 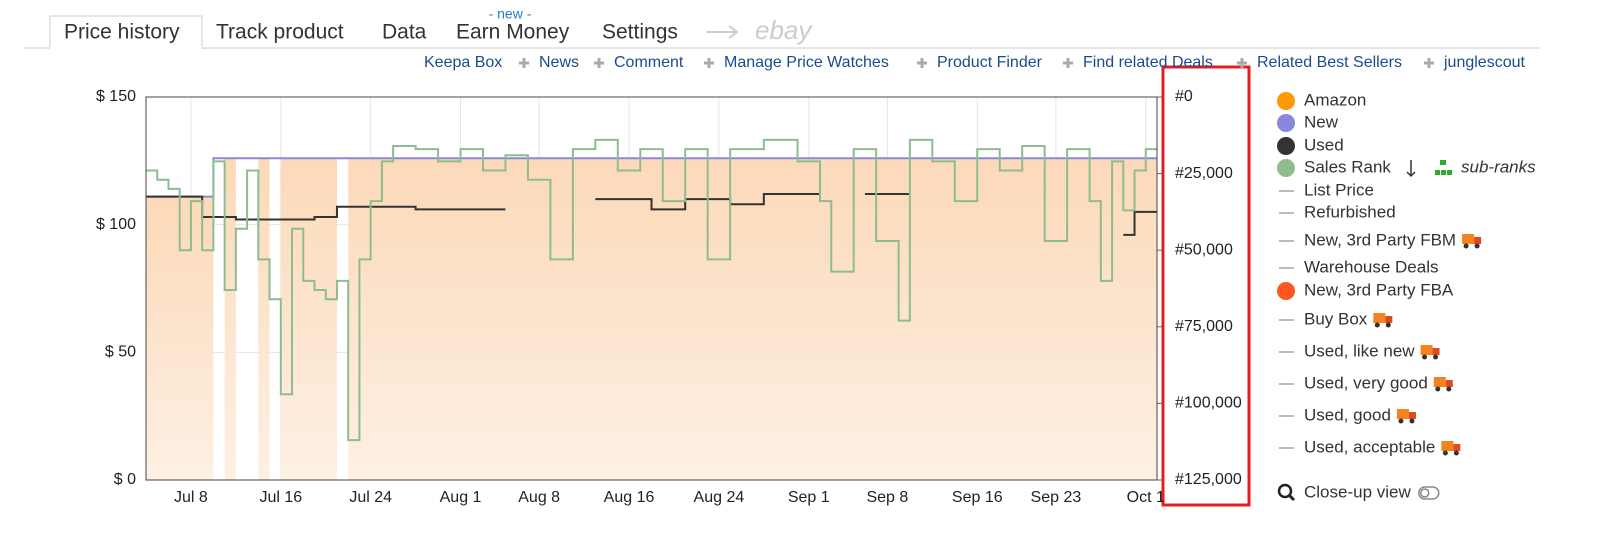 I want to click on link: Find related Deals, so click(x=1148, y=62).